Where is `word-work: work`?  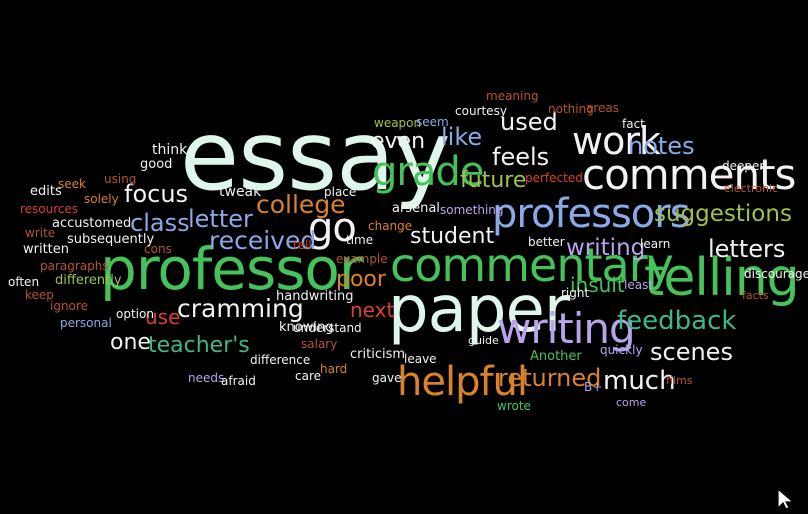
word-work: work is located at coordinates (616, 141).